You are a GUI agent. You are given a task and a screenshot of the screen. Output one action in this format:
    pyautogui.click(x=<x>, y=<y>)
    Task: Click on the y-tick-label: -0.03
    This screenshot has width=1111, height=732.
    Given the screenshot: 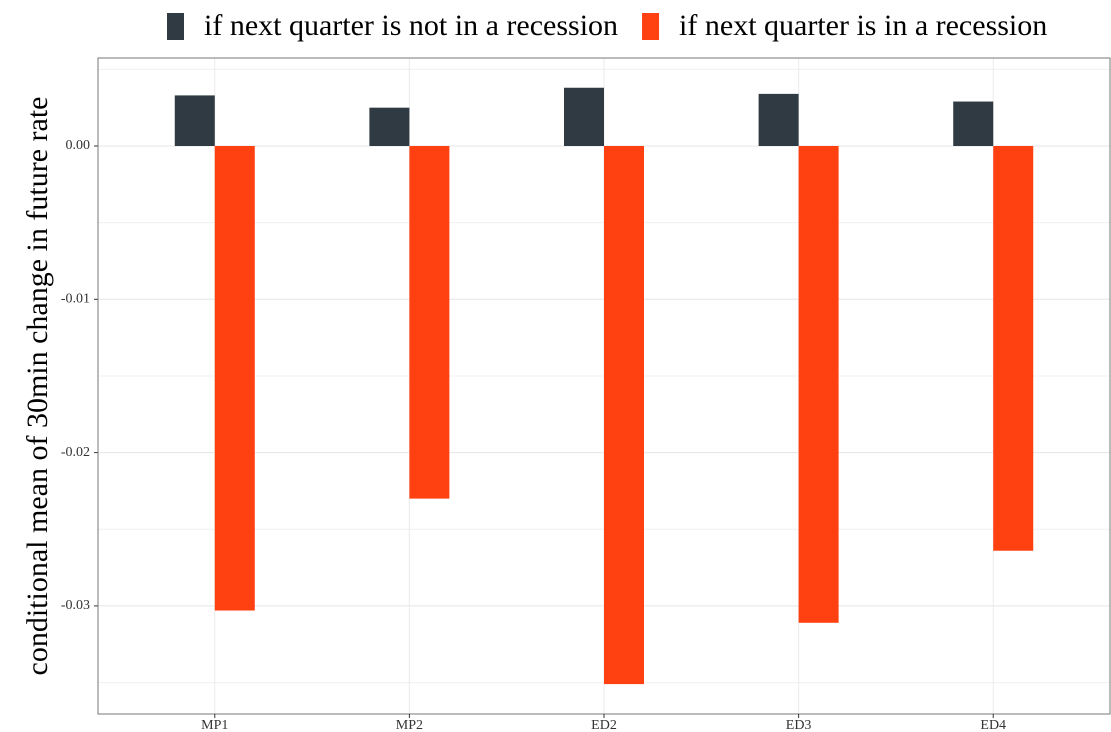 What is the action you would take?
    pyautogui.click(x=75, y=605)
    